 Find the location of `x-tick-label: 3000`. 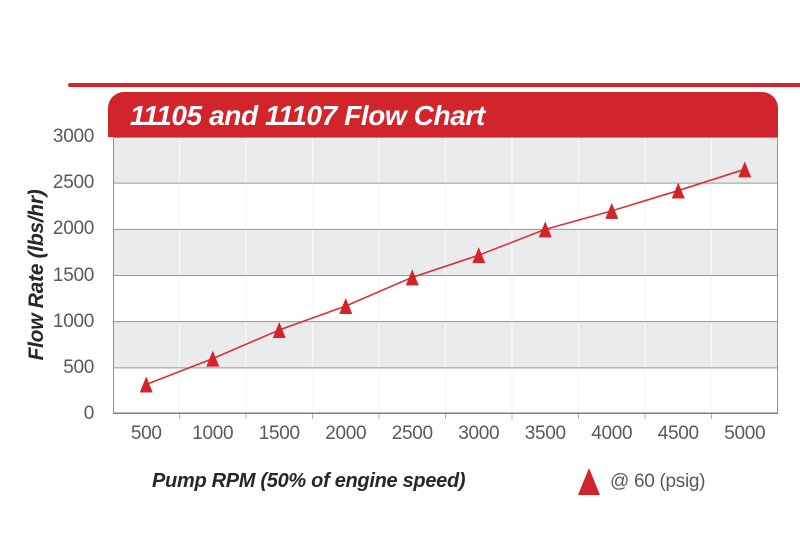

x-tick-label: 3000 is located at coordinates (479, 433).